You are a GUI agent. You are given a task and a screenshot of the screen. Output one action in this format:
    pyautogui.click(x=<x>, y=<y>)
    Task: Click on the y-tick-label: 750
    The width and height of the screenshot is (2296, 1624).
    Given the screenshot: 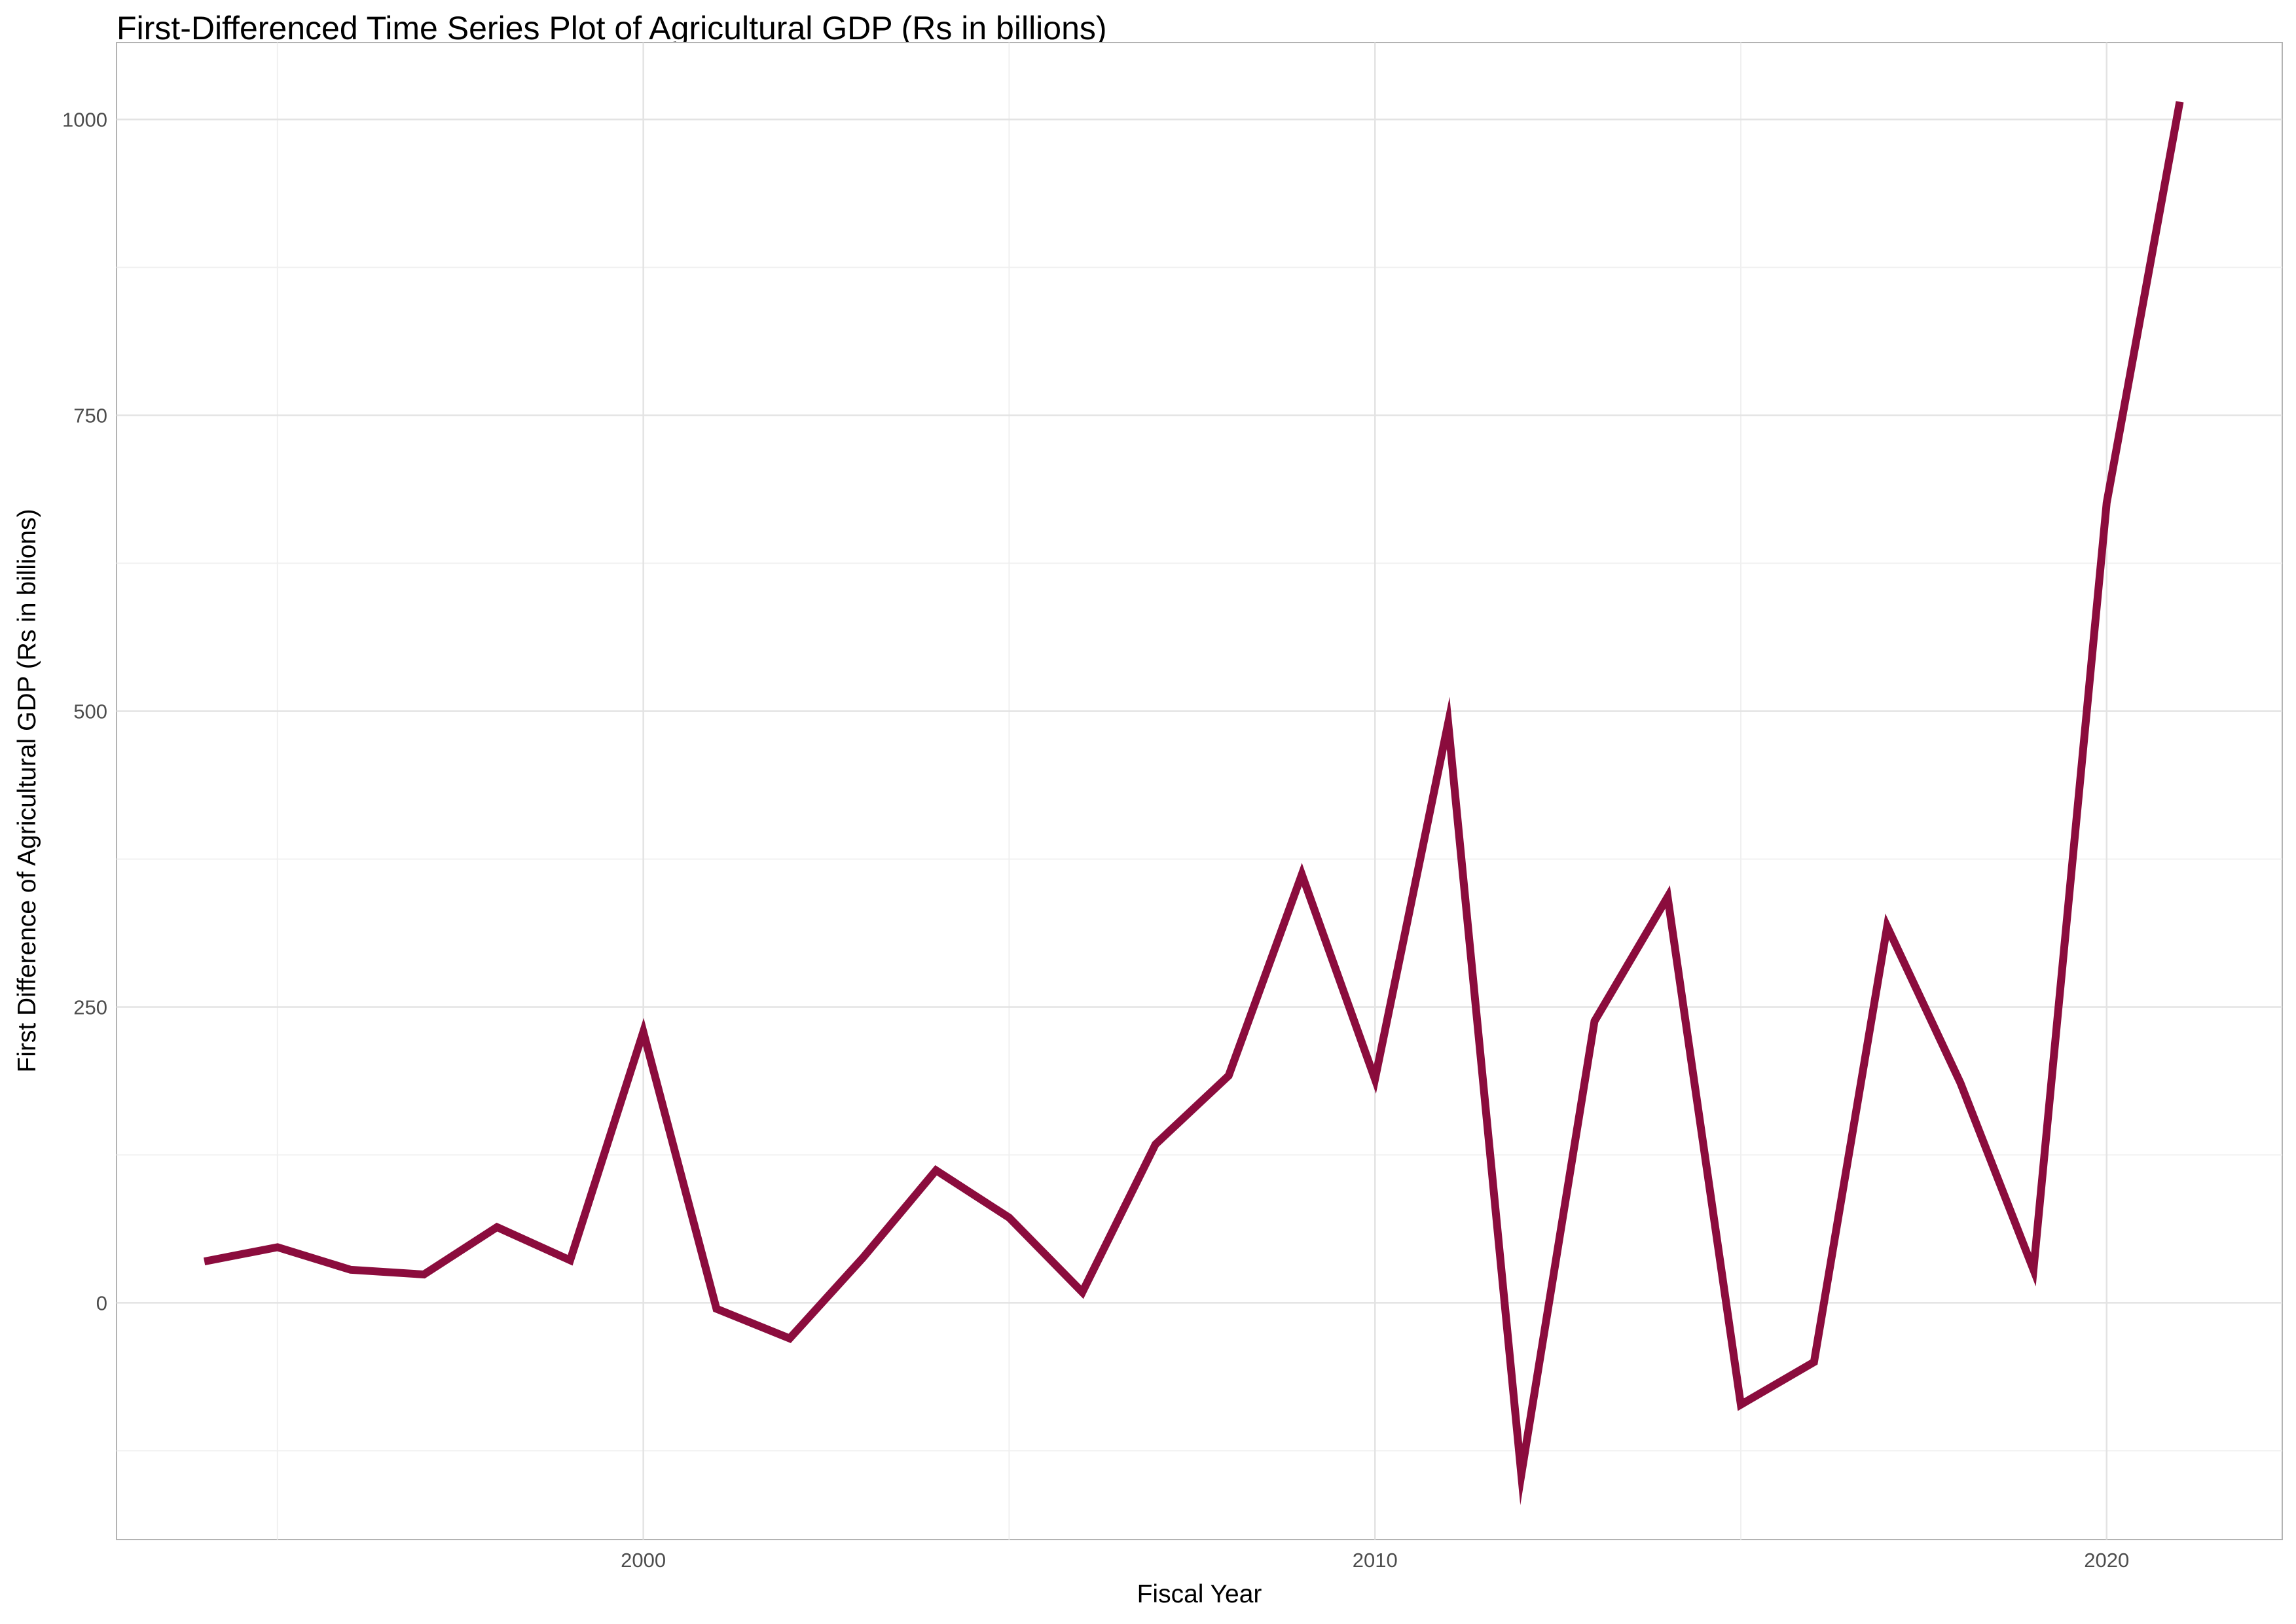 What is the action you would take?
    pyautogui.click(x=90, y=415)
    